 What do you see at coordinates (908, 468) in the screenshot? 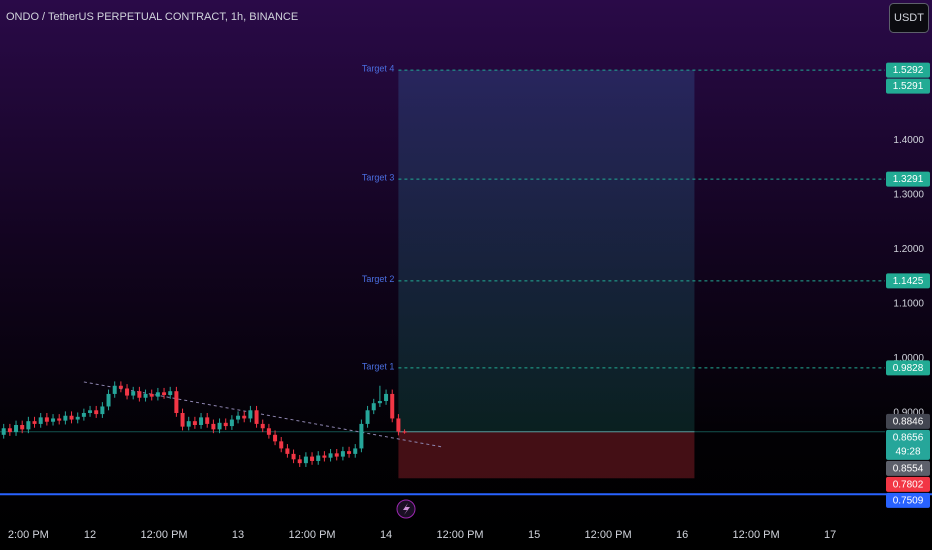
I see `price-label: 0.8554` at bounding box center [908, 468].